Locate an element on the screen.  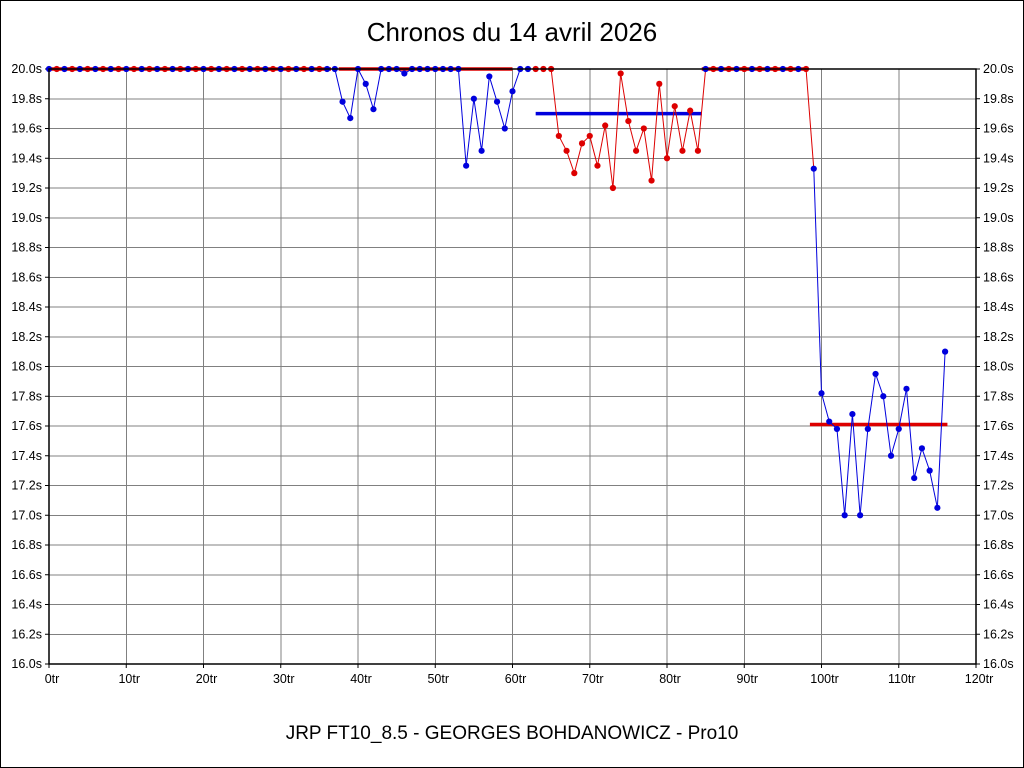
x-tick-label: 90tr is located at coordinates (747, 679).